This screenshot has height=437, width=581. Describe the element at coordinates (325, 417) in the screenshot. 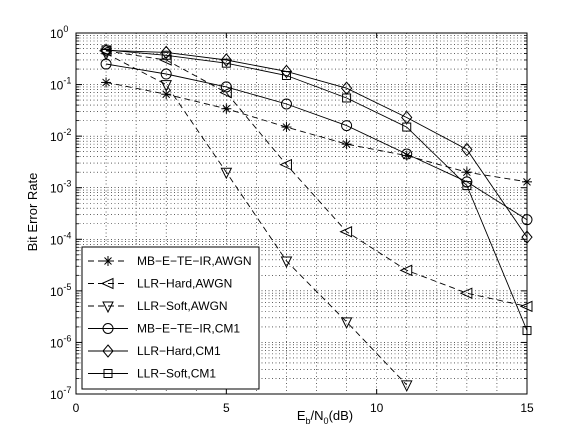

I see `x-axis-label: Eb/N0(dB)` at that location.